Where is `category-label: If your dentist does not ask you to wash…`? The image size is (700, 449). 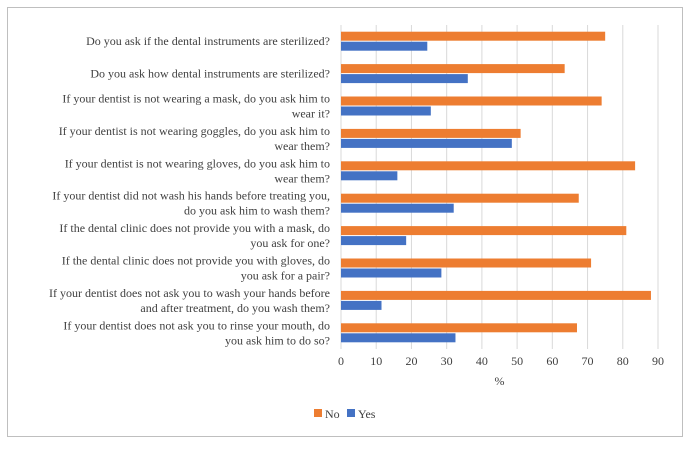
category-label: If your dentist does not ask you to wash… is located at coordinates (189, 293).